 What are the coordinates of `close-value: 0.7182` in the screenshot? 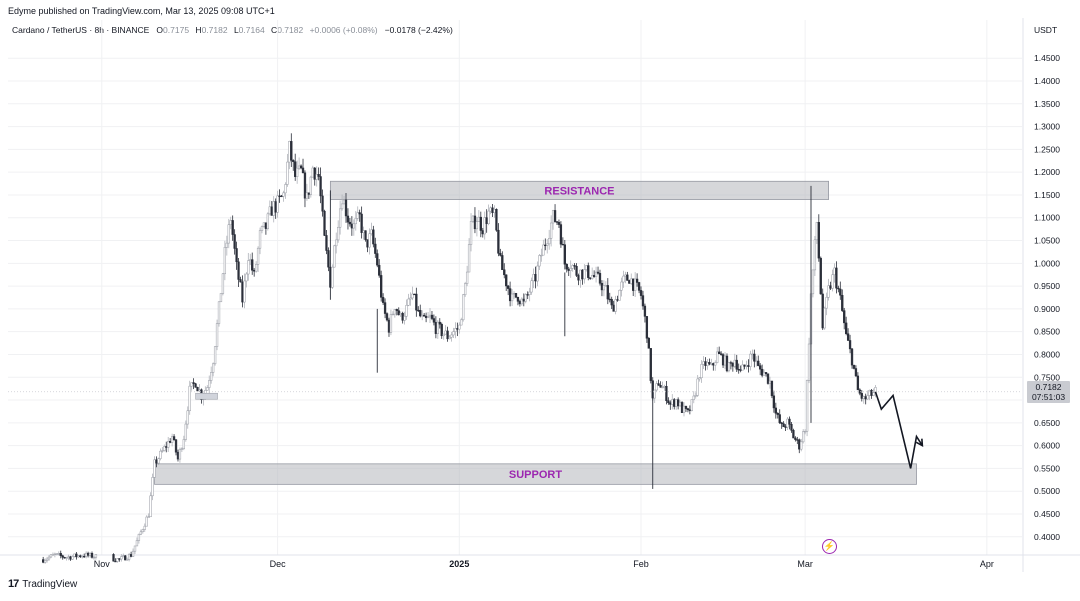 It's located at (290, 30).